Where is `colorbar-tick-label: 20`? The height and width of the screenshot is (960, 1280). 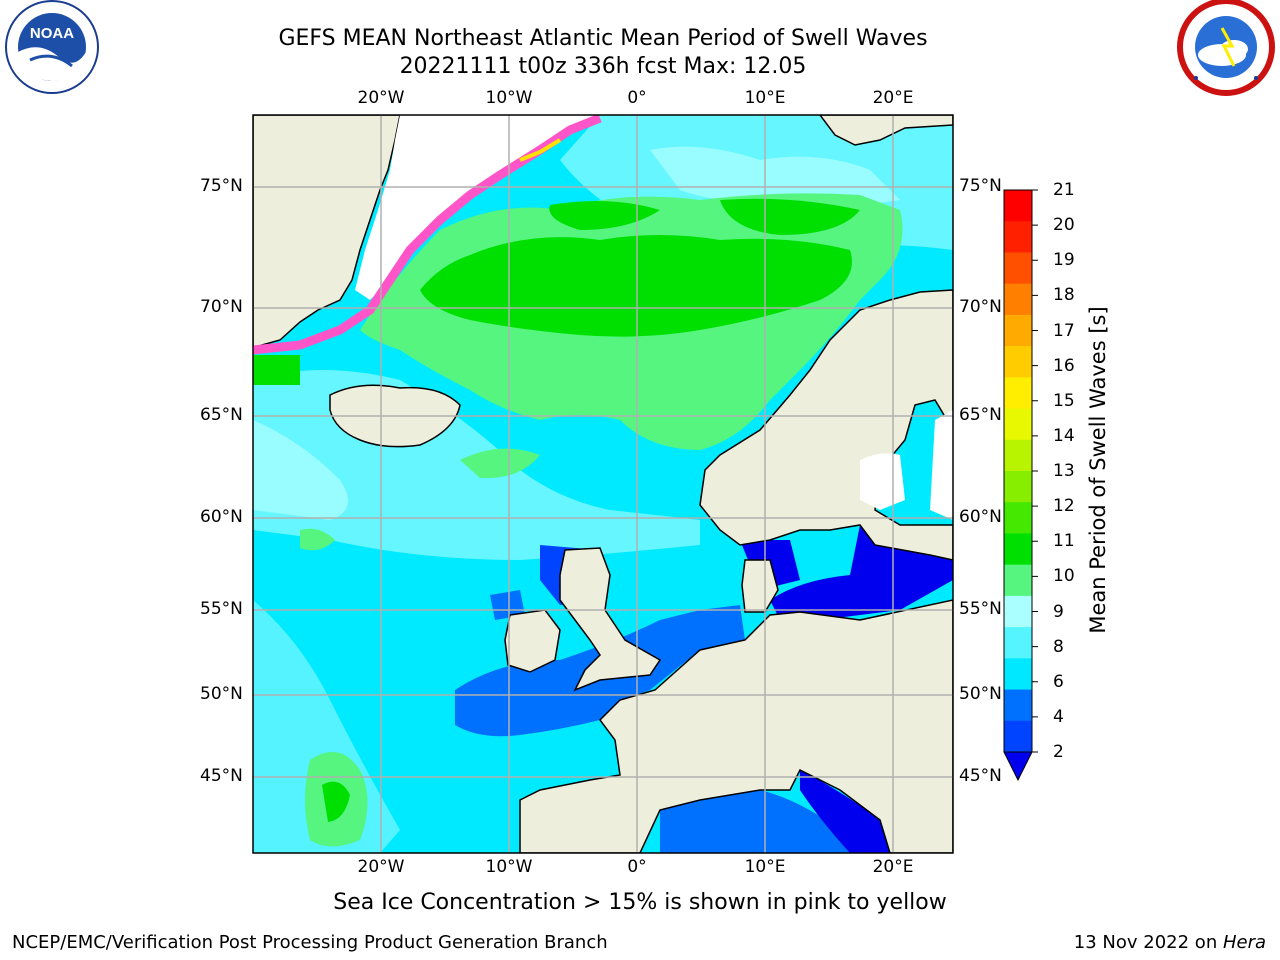 colorbar-tick-label: 20 is located at coordinates (1064, 225).